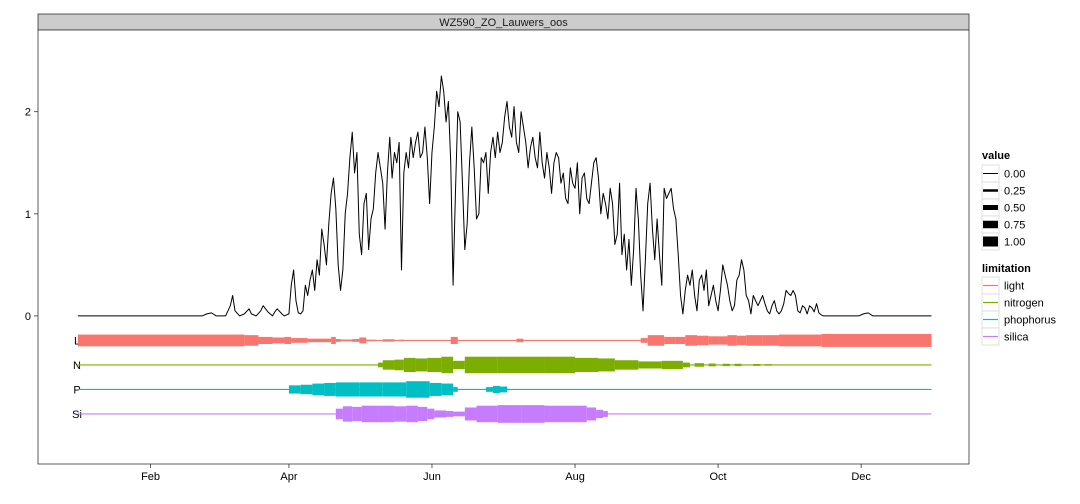  I want to click on legend-value: value 0.00 0.25 0.50 0.75 1.00, so click(1003, 200).